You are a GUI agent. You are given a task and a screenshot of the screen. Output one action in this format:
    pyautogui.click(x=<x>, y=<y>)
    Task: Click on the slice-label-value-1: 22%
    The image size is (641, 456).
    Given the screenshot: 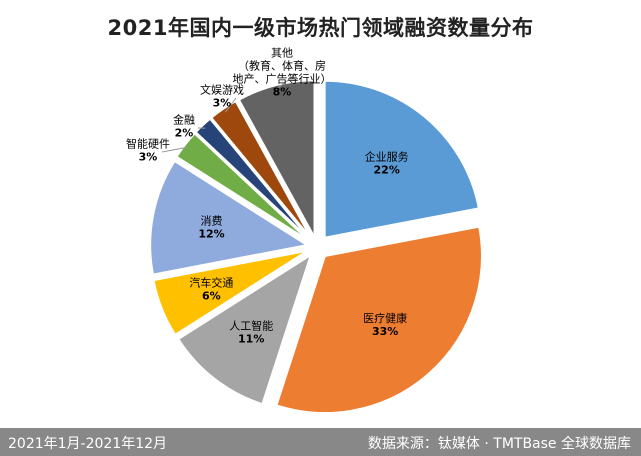 What is the action you would take?
    pyautogui.click(x=387, y=169)
    